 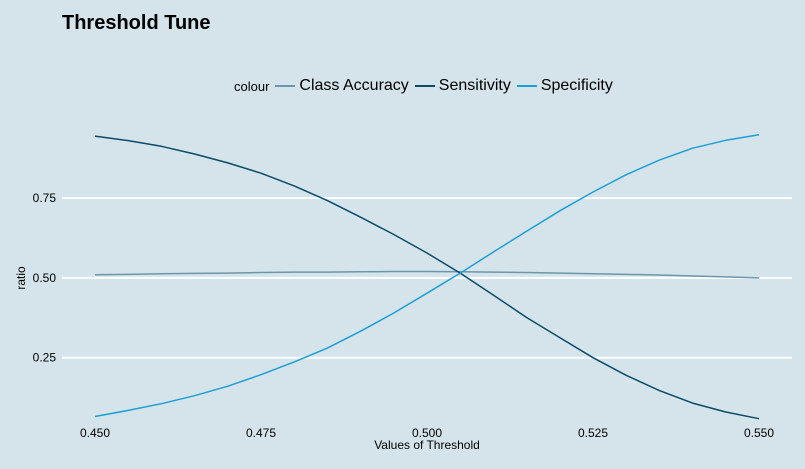 What do you see at coordinates (576, 85) in the screenshot?
I see `legend-label-specificity: Specificity` at bounding box center [576, 85].